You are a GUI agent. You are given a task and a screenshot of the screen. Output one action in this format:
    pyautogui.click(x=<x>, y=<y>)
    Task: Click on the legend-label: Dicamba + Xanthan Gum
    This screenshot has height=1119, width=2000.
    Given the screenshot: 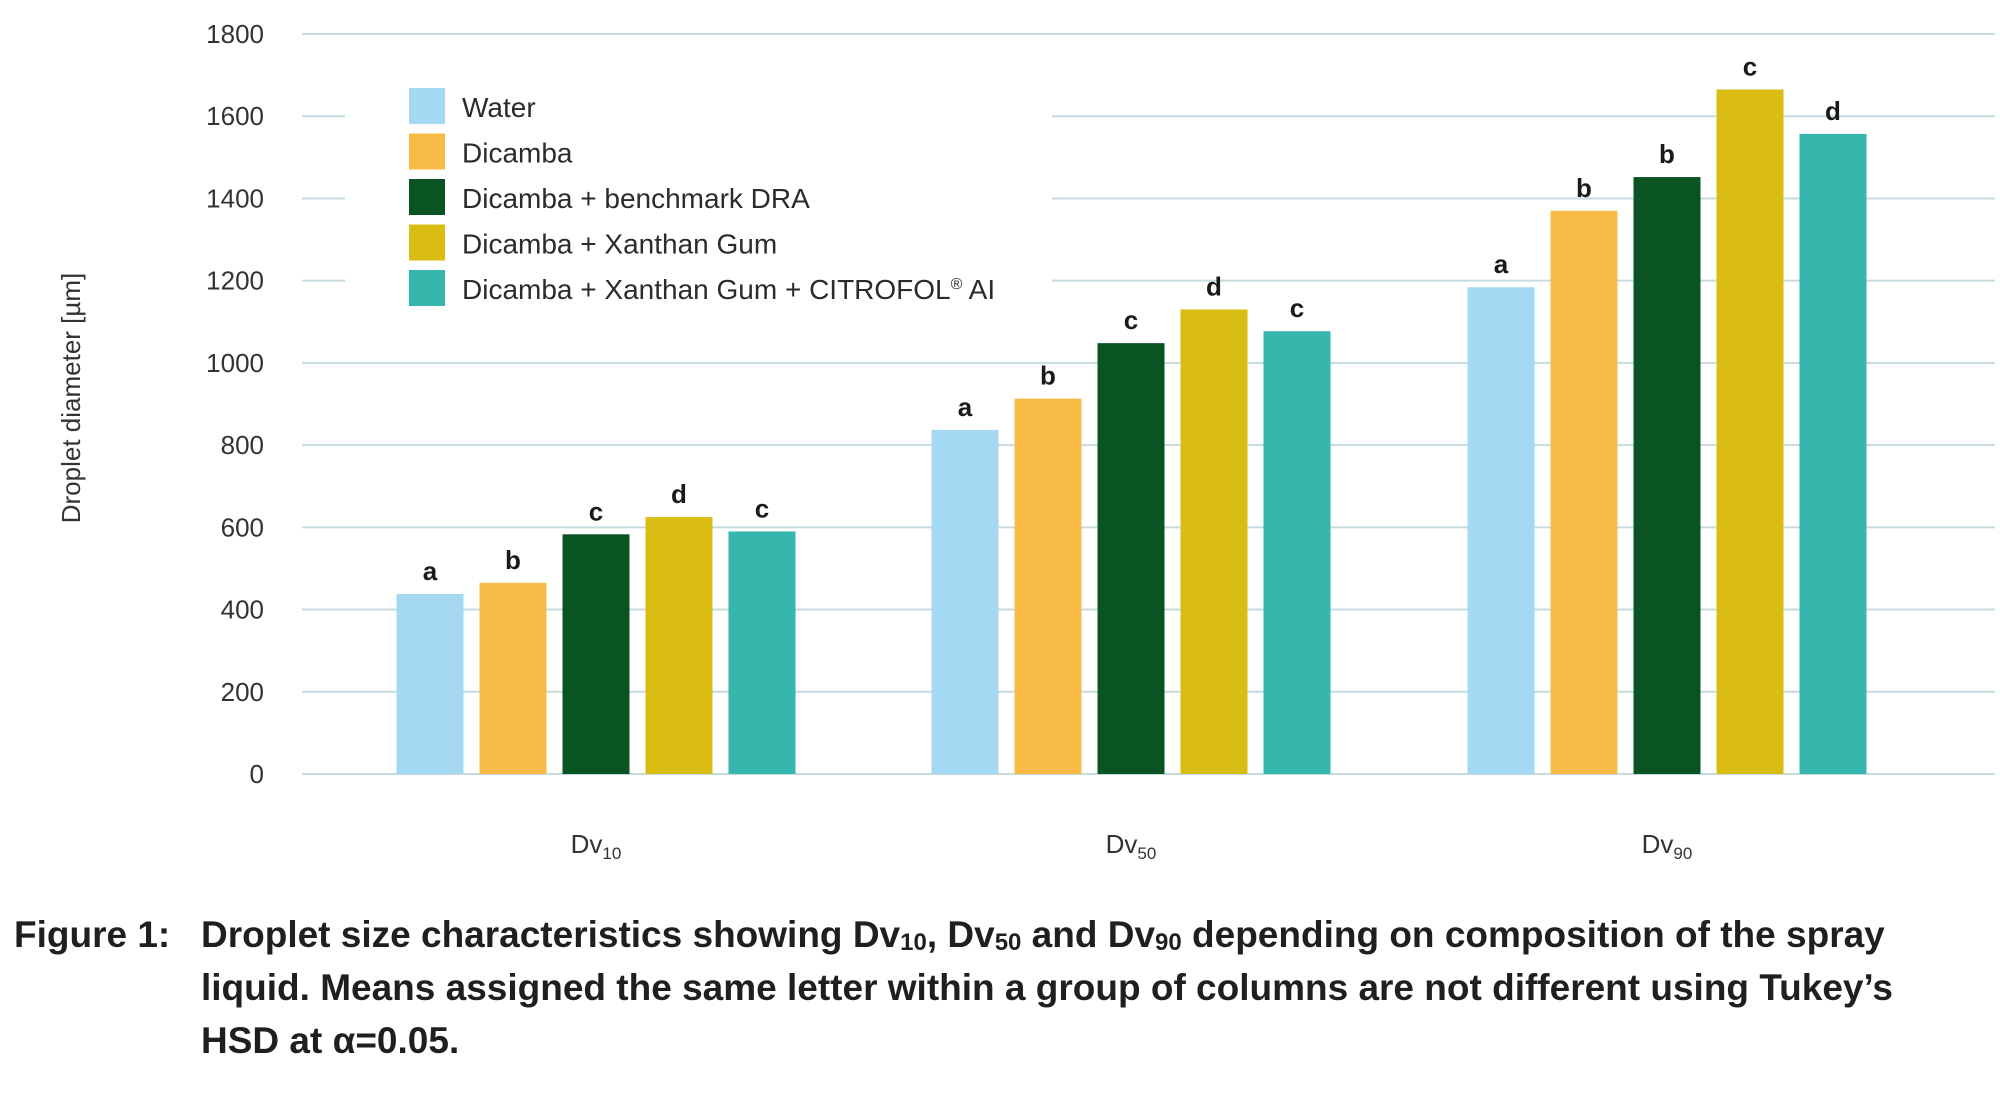 What is the action you would take?
    pyautogui.click(x=619, y=244)
    